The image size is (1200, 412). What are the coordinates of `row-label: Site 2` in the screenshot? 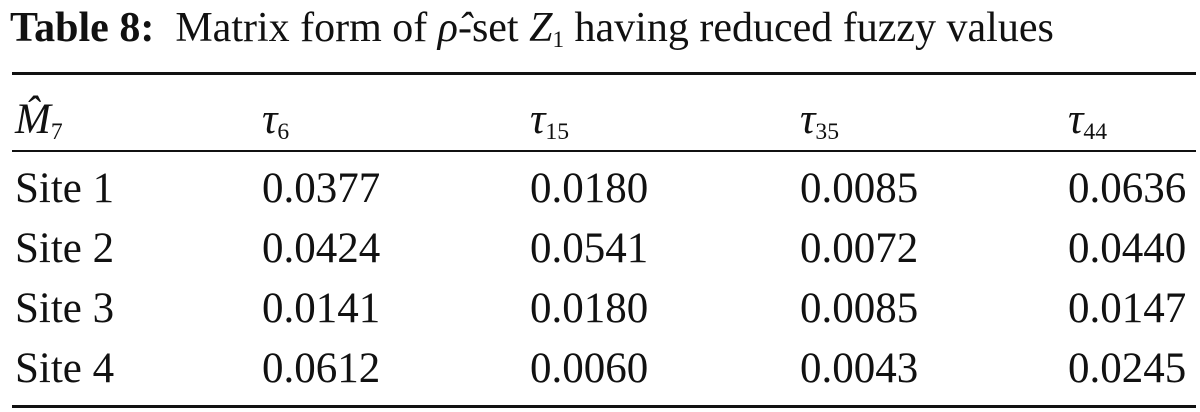 It's located at (65, 248).